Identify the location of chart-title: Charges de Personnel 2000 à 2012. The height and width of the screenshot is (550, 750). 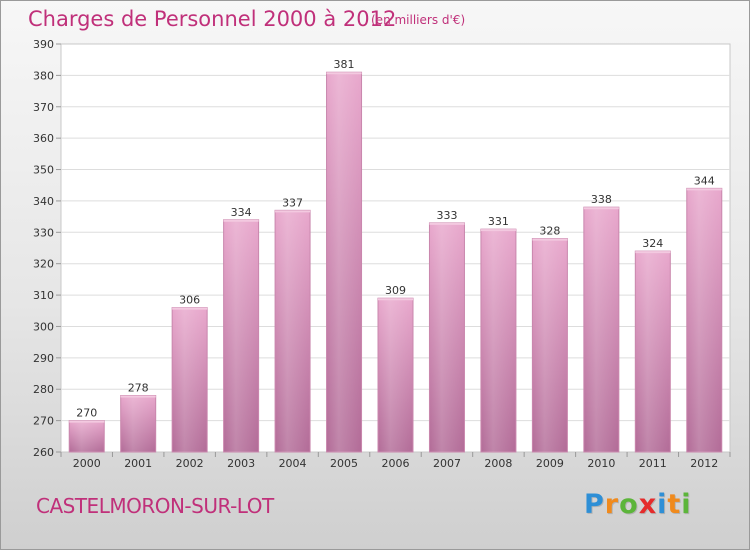
(212, 19).